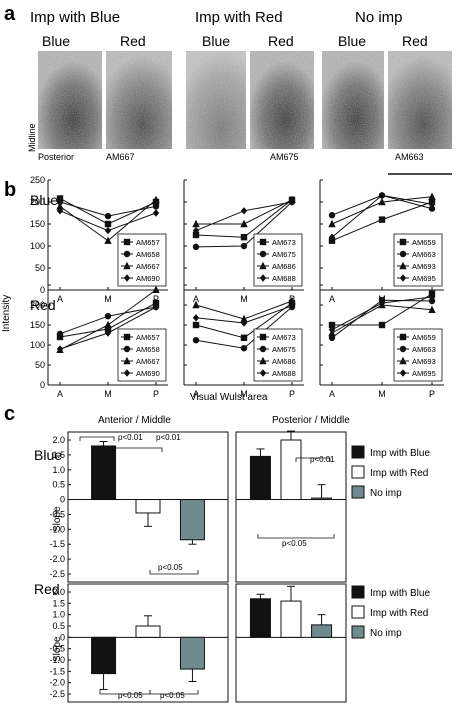 This screenshot has height=714, width=474. Describe the element at coordinates (32, 137) in the screenshot. I see `midline-label: Midline` at that location.